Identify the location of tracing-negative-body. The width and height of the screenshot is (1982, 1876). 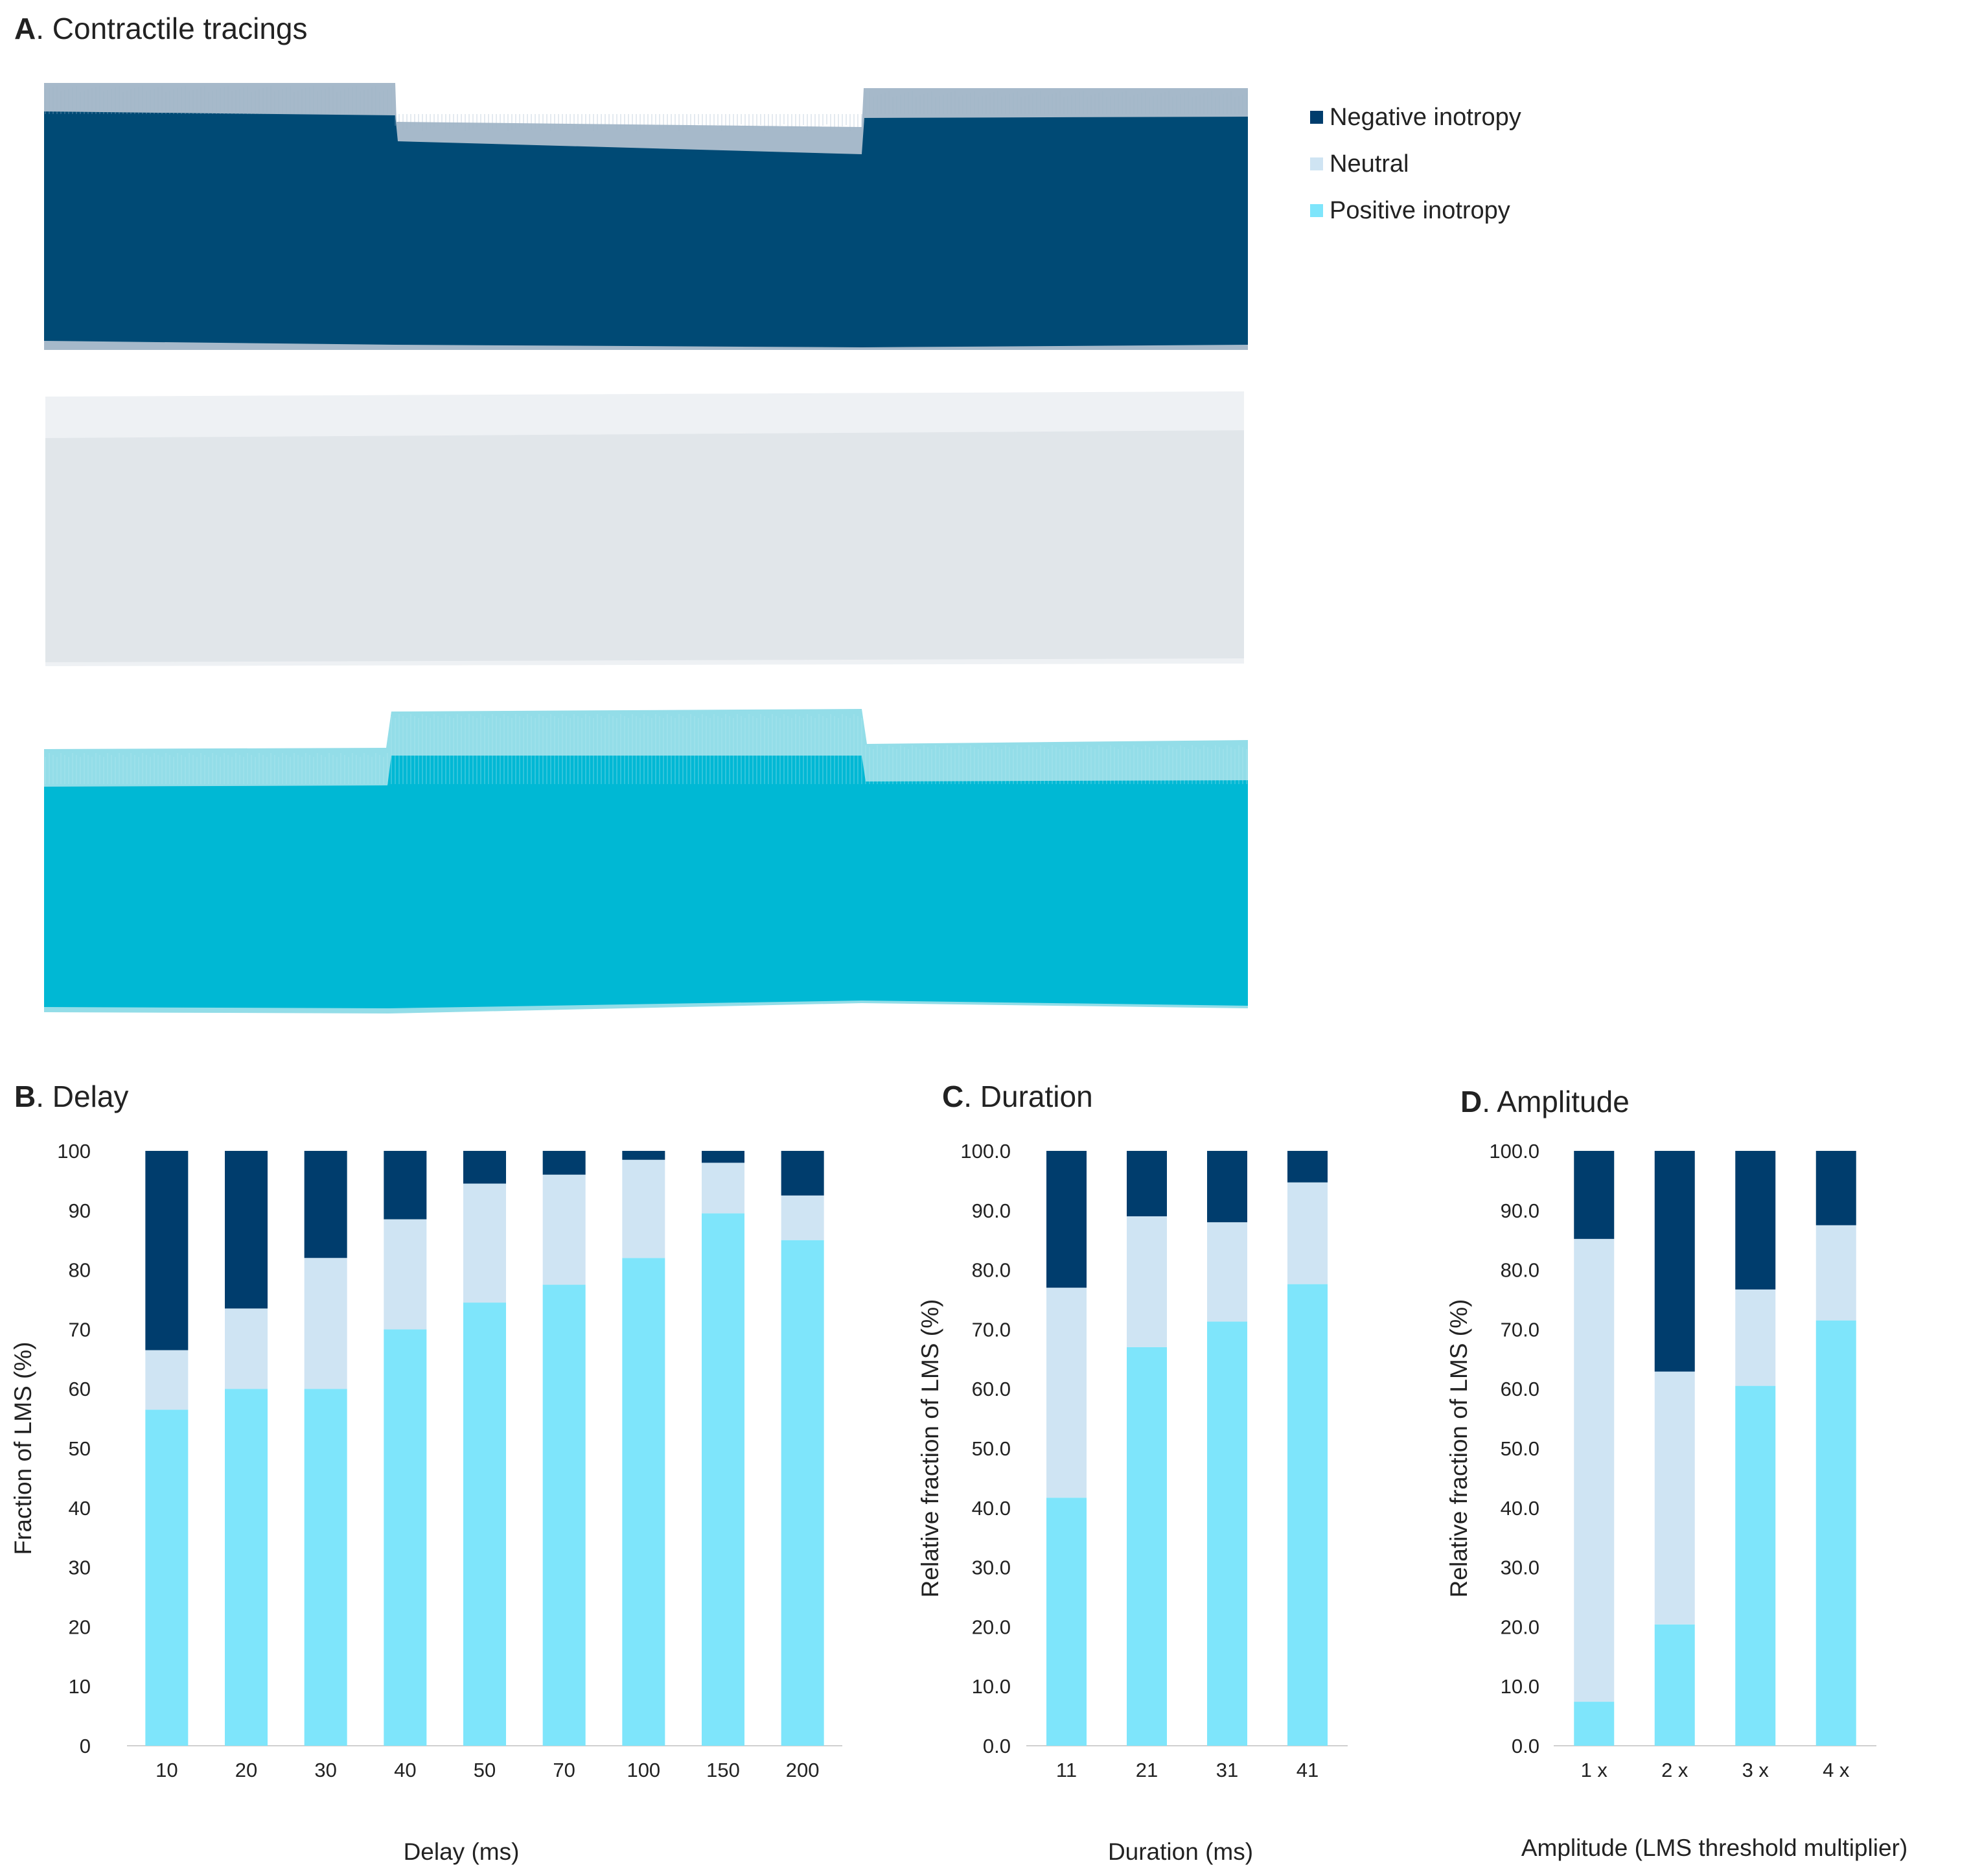
(646, 229).